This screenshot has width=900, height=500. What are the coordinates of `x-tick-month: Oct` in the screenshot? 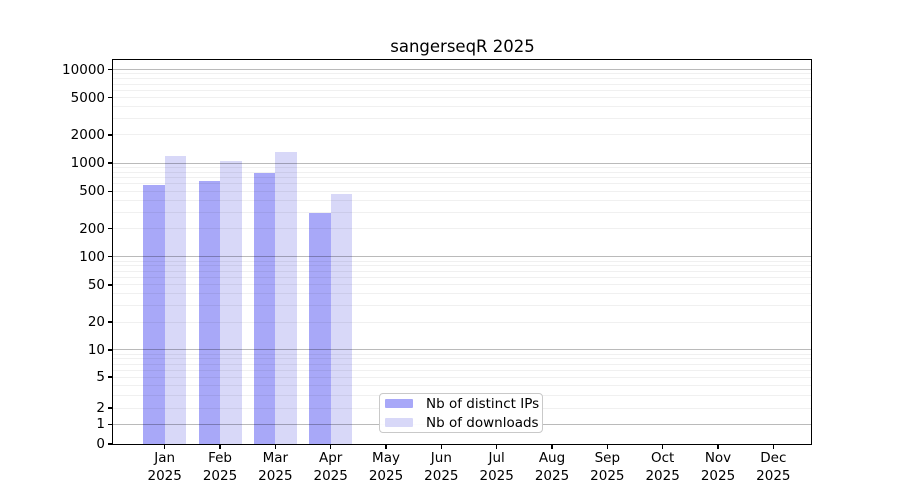 It's located at (662, 458).